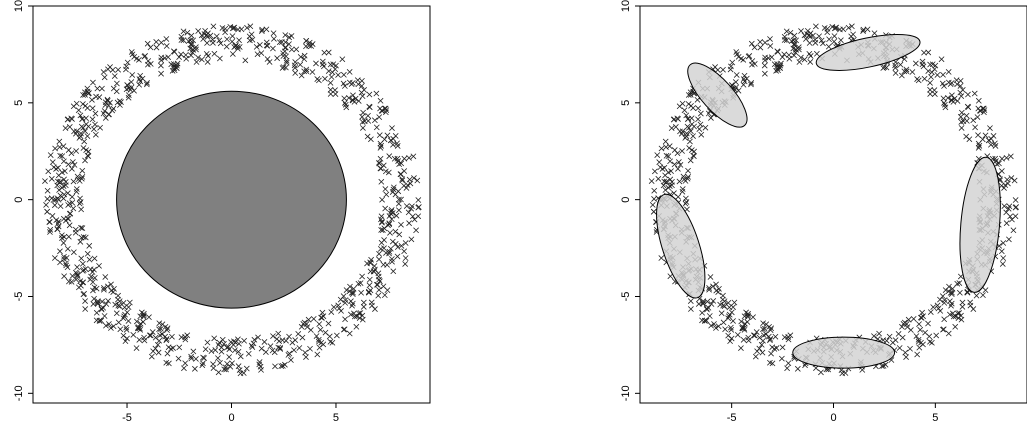 Image resolution: width=1027 pixels, height=429 pixels. I want to click on y-tick-label: 0, so click(626, 200).